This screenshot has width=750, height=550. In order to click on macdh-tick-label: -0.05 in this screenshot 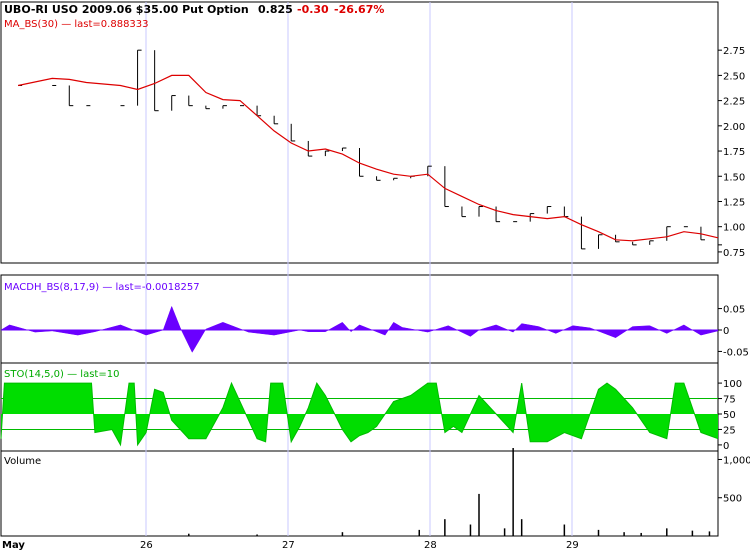, I will do `click(736, 352)`.